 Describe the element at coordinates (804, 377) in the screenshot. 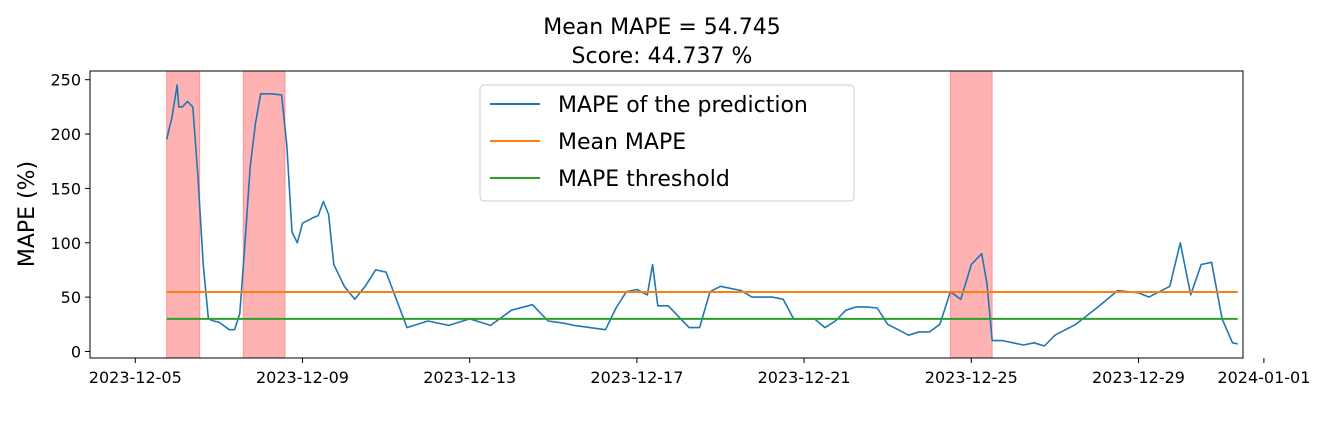

I see `x-tick-label: 2023-12-21` at that location.